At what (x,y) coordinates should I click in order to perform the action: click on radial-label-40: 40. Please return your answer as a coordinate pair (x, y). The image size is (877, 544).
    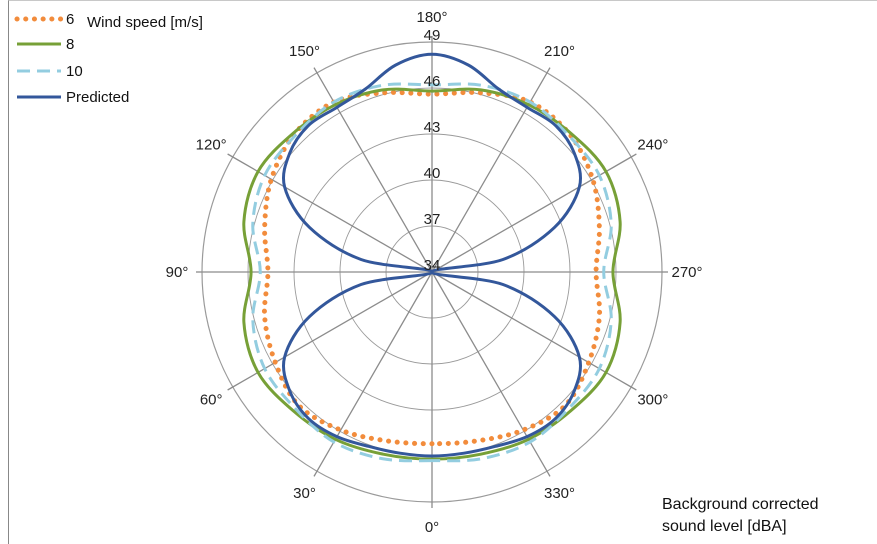
    Looking at the image, I should click on (432, 173).